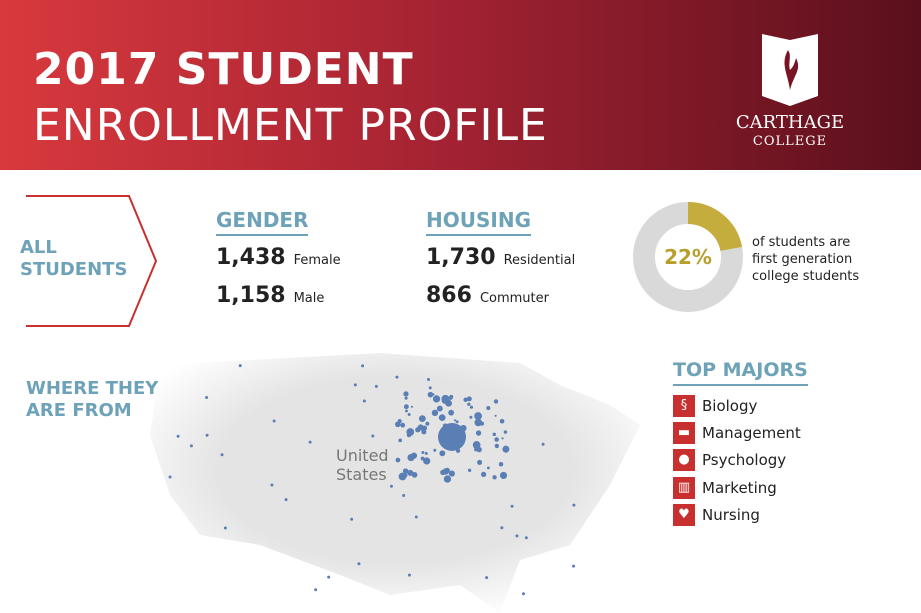 Image resolution: width=921 pixels, height=613 pixels. Describe the element at coordinates (223, 69) in the screenshot. I see `title-line-1: 2017 STUDENT` at that location.